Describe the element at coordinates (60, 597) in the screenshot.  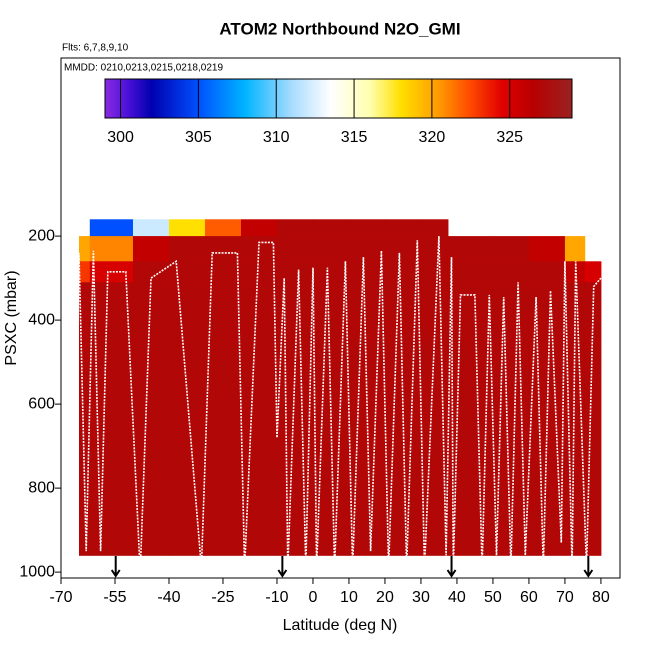
I see `x-tick-label: -70` at that location.